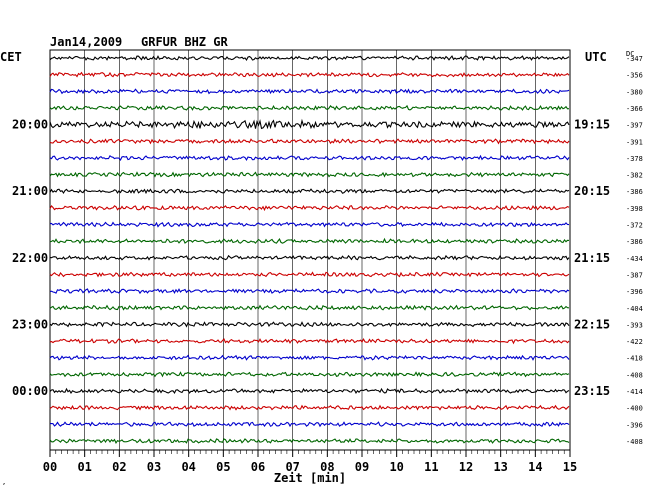  Describe the element at coordinates (634, 109) in the screenshot. I see `dc-offset-value: -366` at that location.